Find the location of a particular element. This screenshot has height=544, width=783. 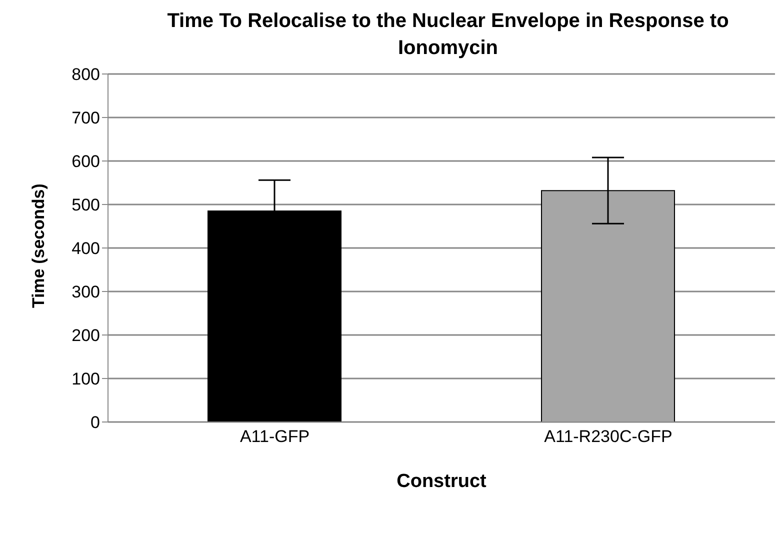

y-tick-label: 500 is located at coordinates (86, 205).